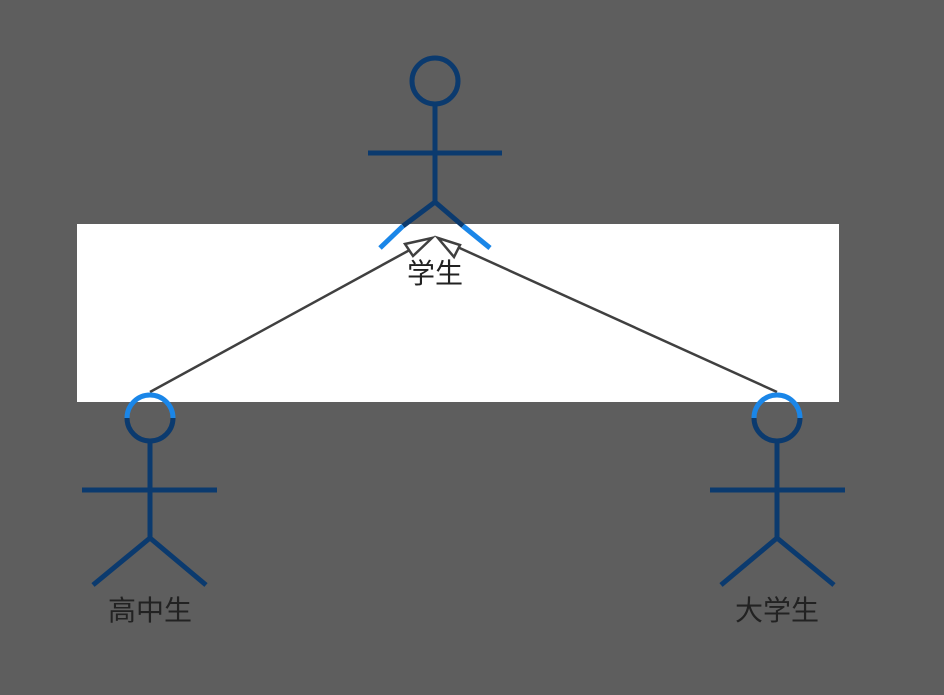  Describe the element at coordinates (435, 172) in the screenshot. I see `actor-student: 学生` at that location.